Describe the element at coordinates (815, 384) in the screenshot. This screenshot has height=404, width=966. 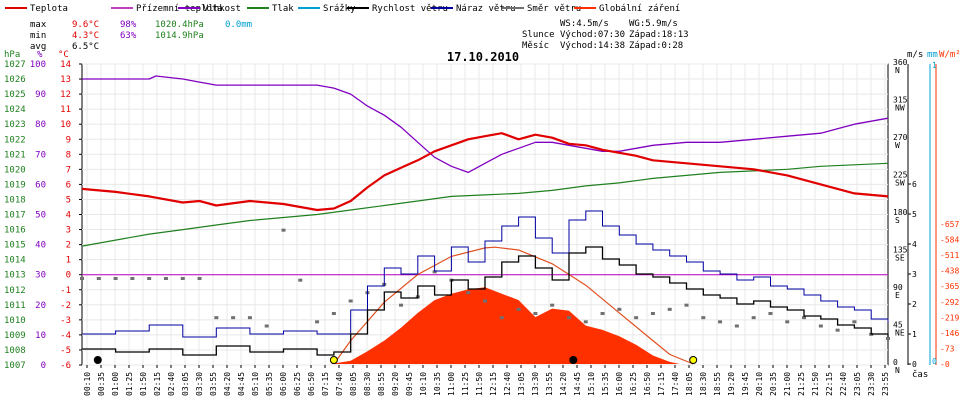
I see `time-tick-label: 21:50` at that location.